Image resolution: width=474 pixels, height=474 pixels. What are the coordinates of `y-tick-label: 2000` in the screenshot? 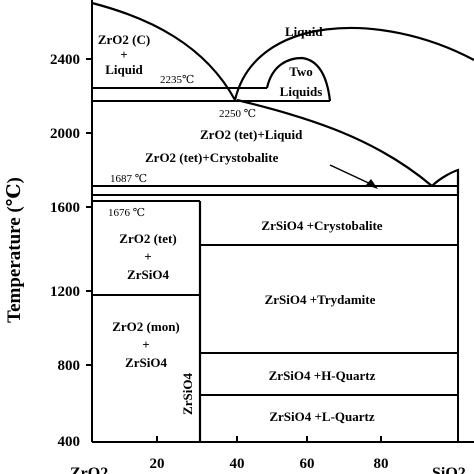 It's located at (65, 134).